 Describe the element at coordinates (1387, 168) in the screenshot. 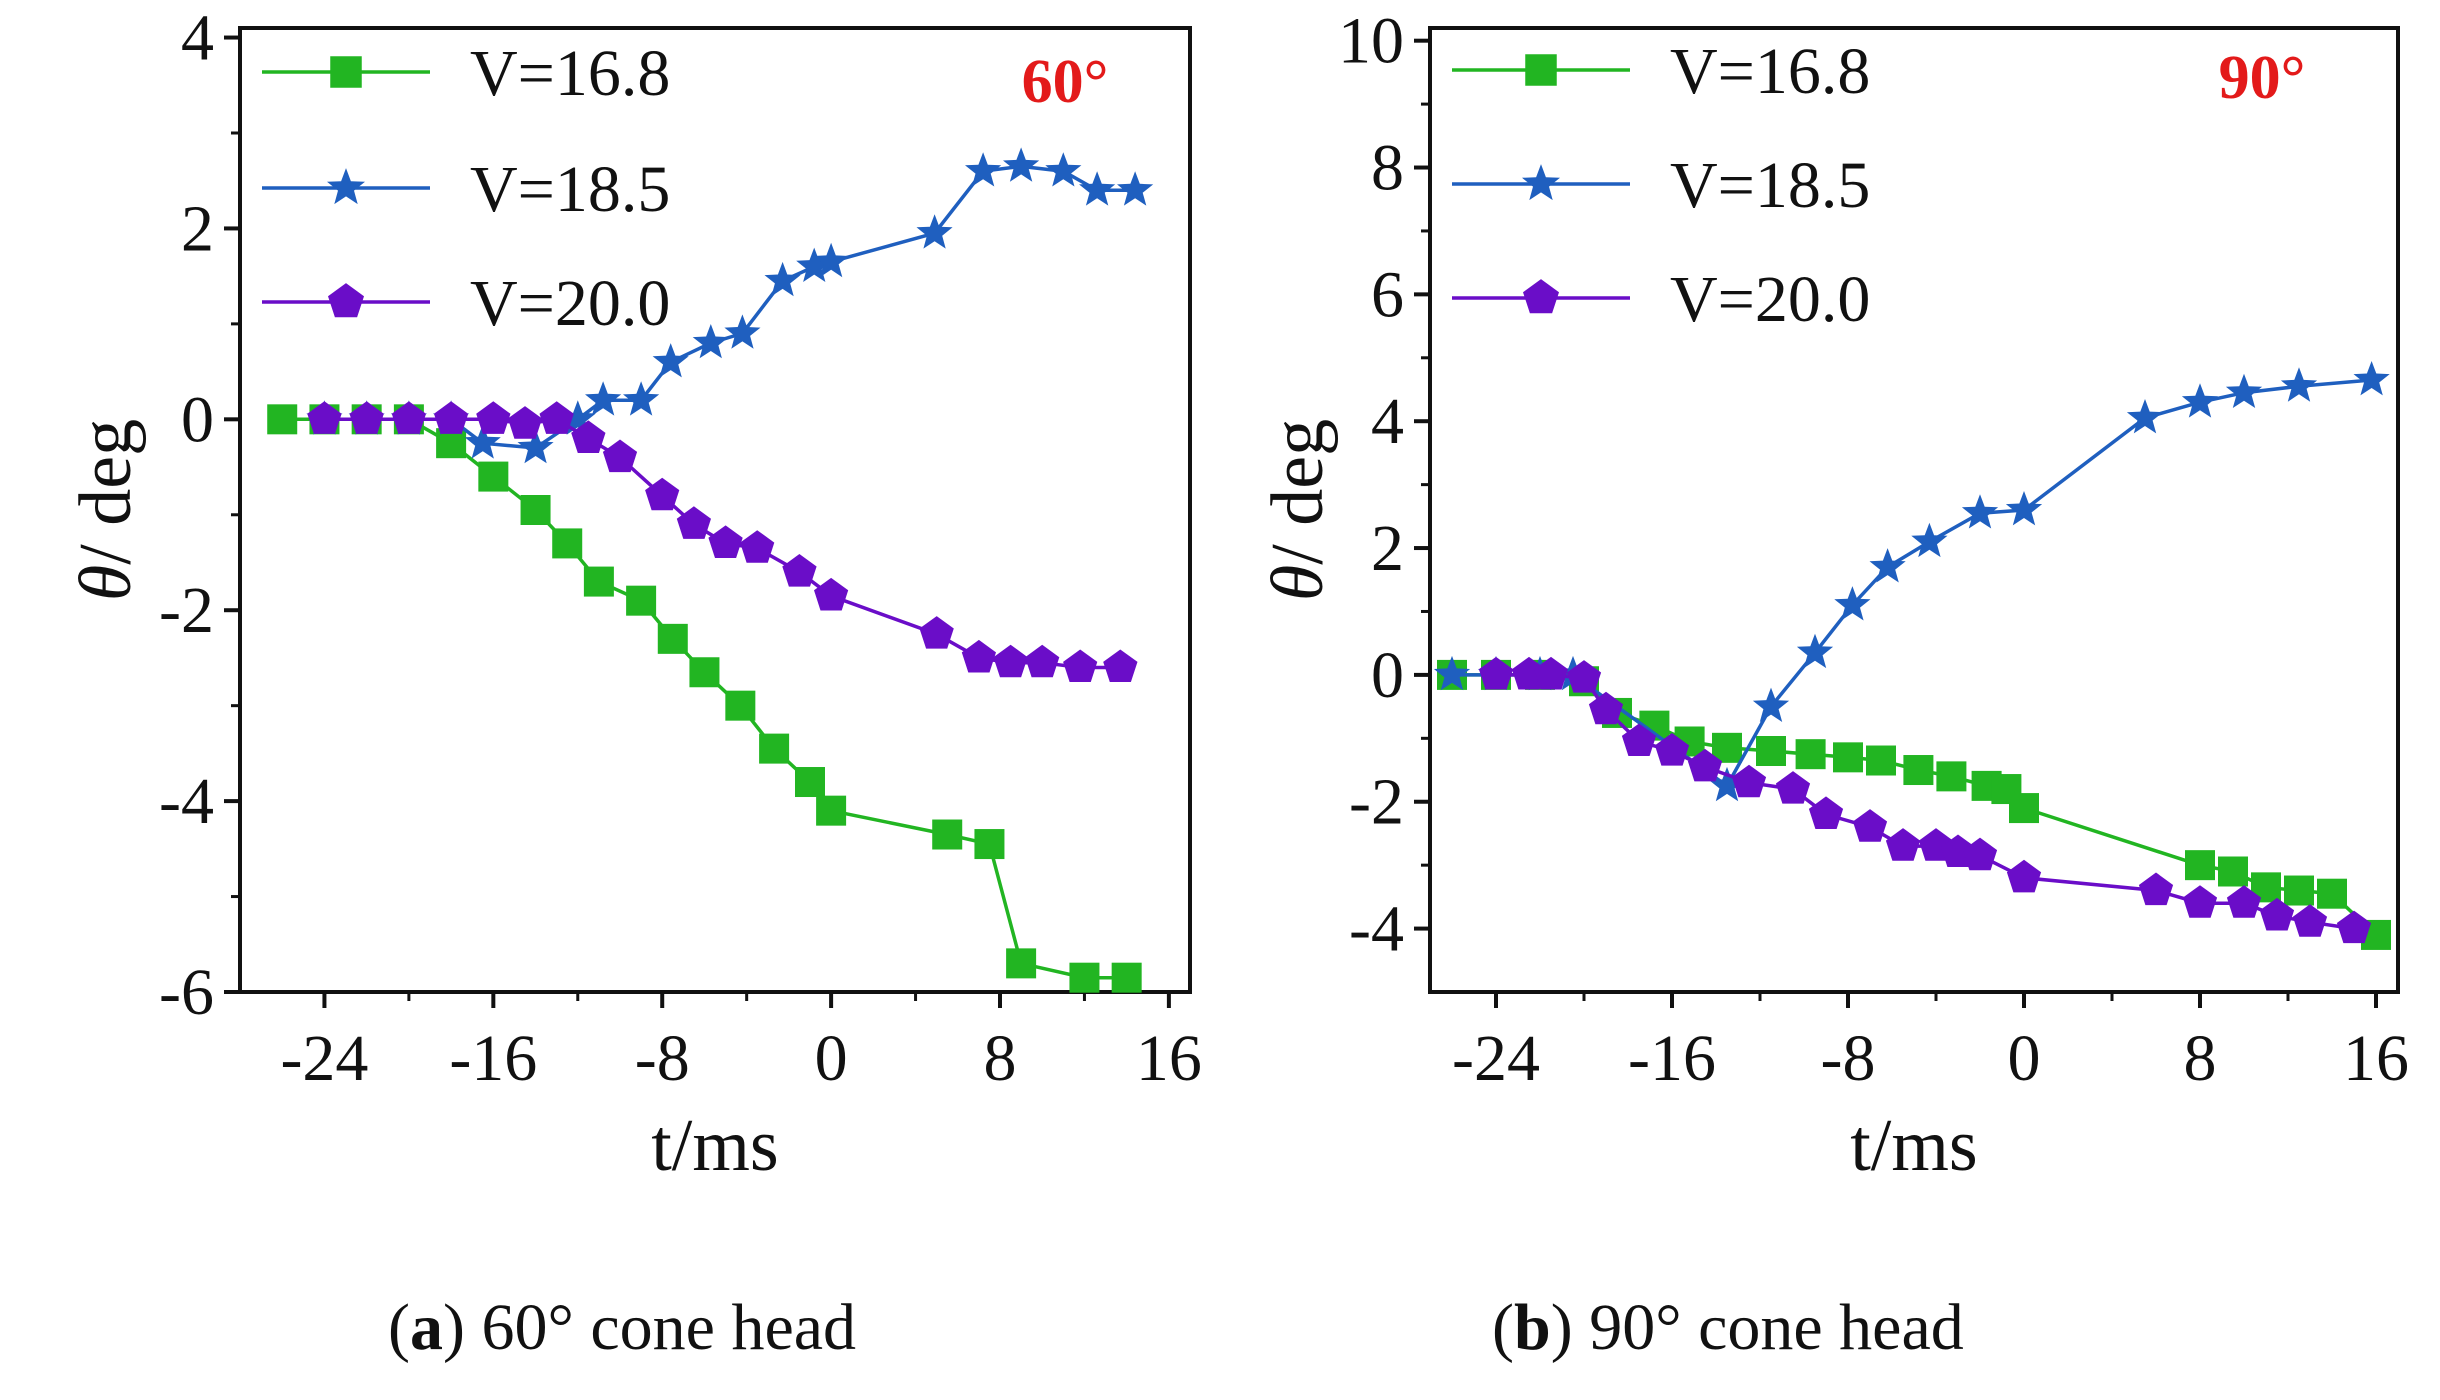

I see `y-tick-label-b: 8` at that location.